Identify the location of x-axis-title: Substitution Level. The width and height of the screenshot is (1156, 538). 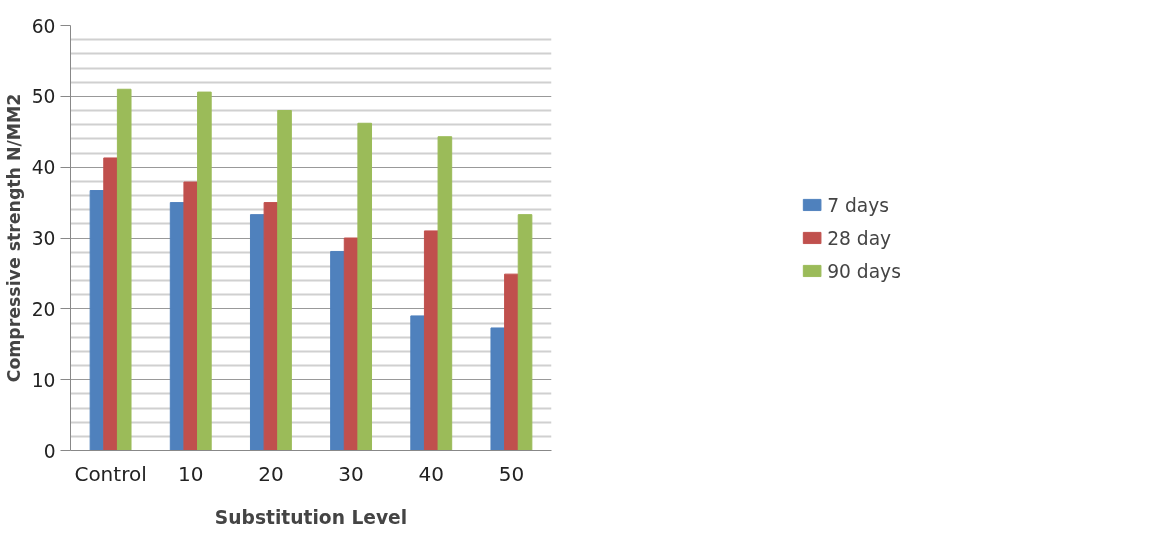
(311, 517).